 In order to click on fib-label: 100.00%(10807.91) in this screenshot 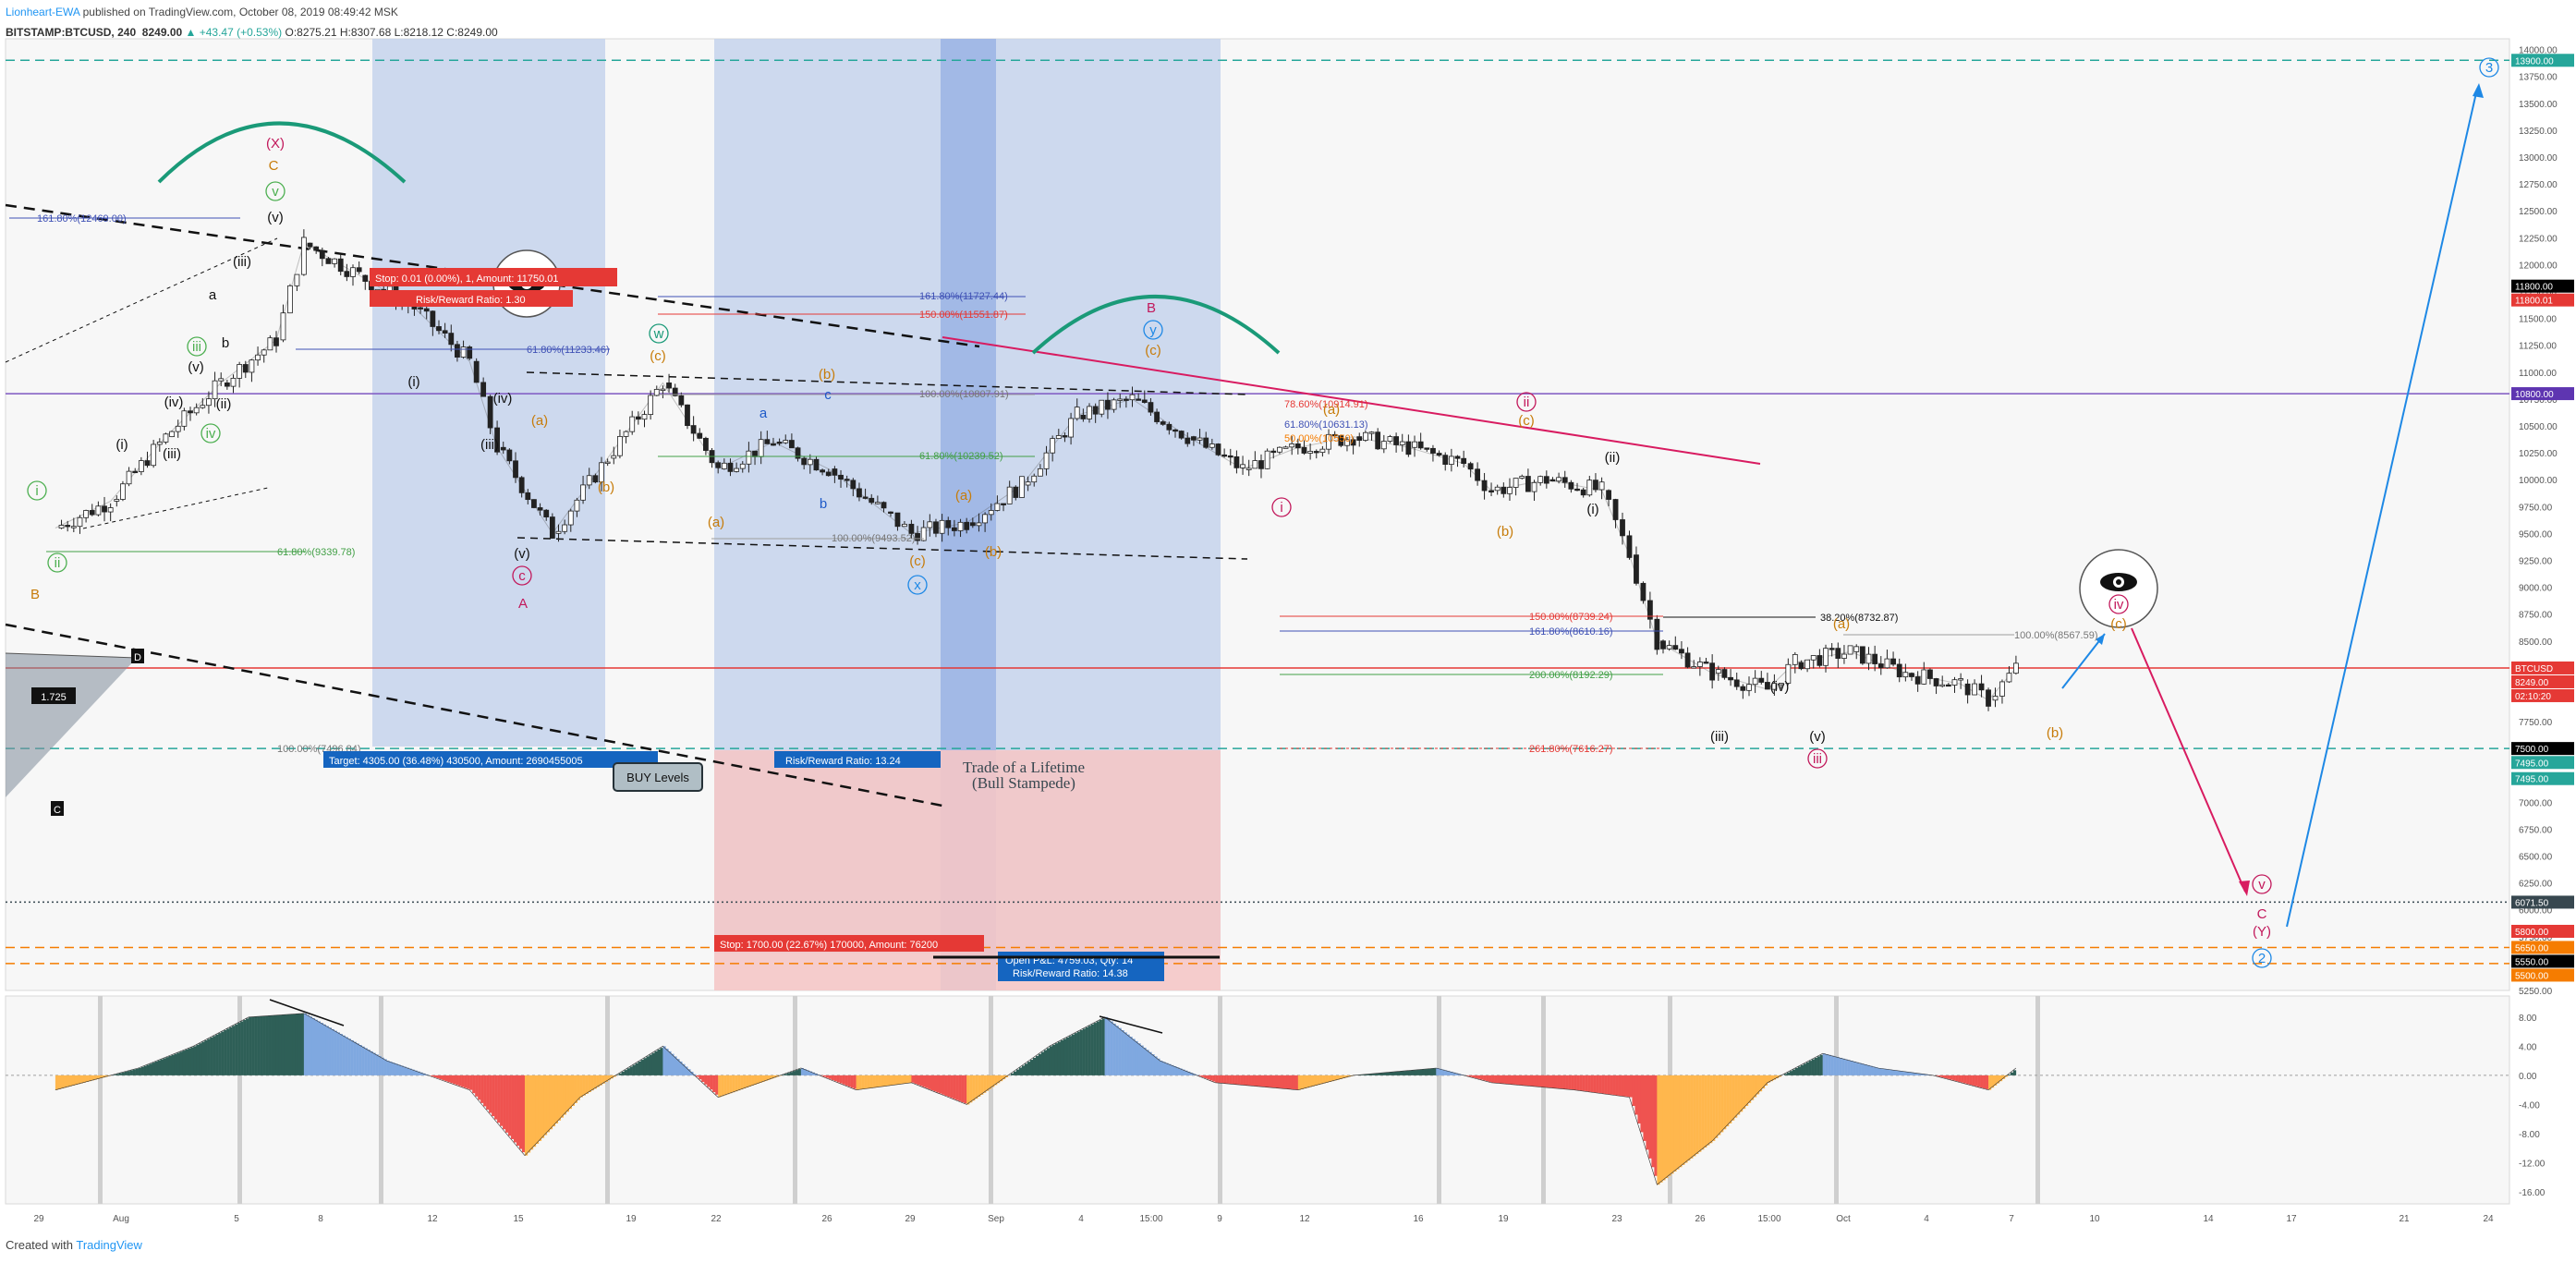, I will do `click(964, 394)`.